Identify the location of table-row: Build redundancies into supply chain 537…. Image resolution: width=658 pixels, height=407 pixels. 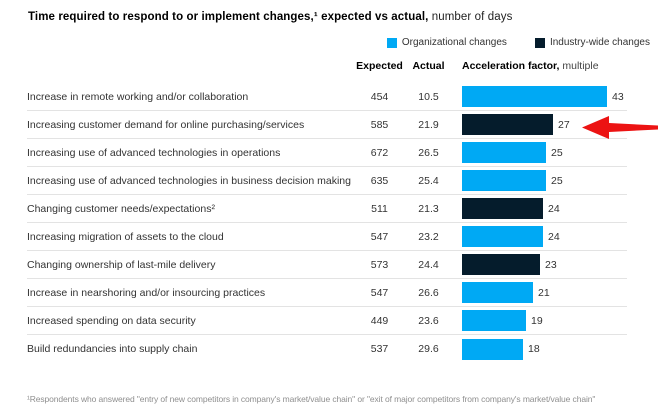
(327, 349).